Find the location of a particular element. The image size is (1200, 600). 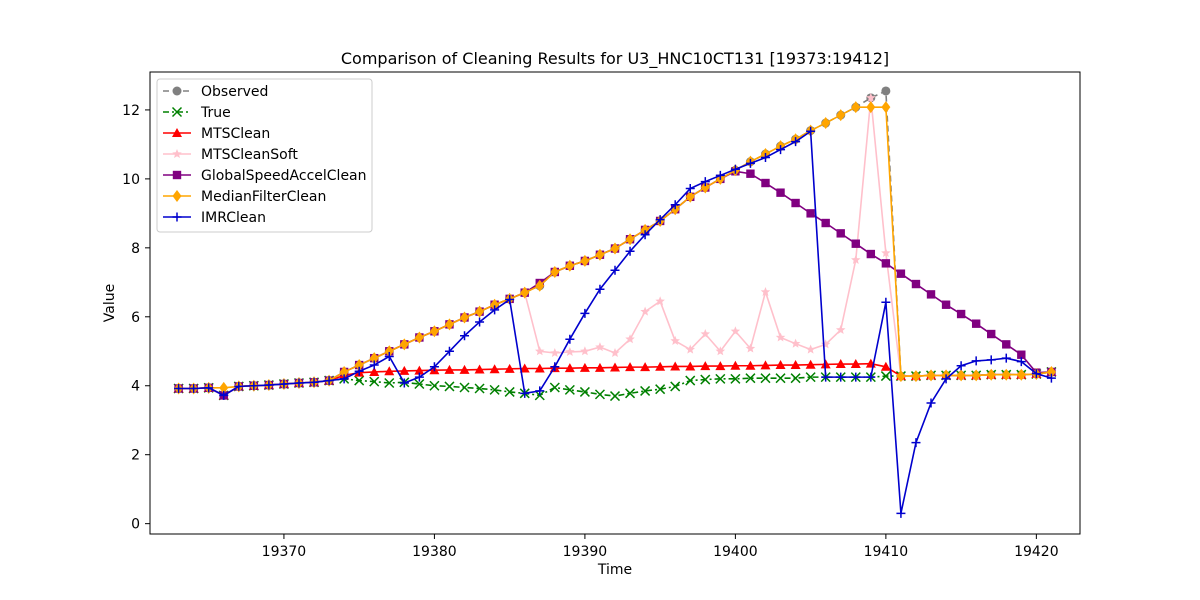

legend-entry-mtscleansoft: MTSCleanSoft is located at coordinates (230, 155).